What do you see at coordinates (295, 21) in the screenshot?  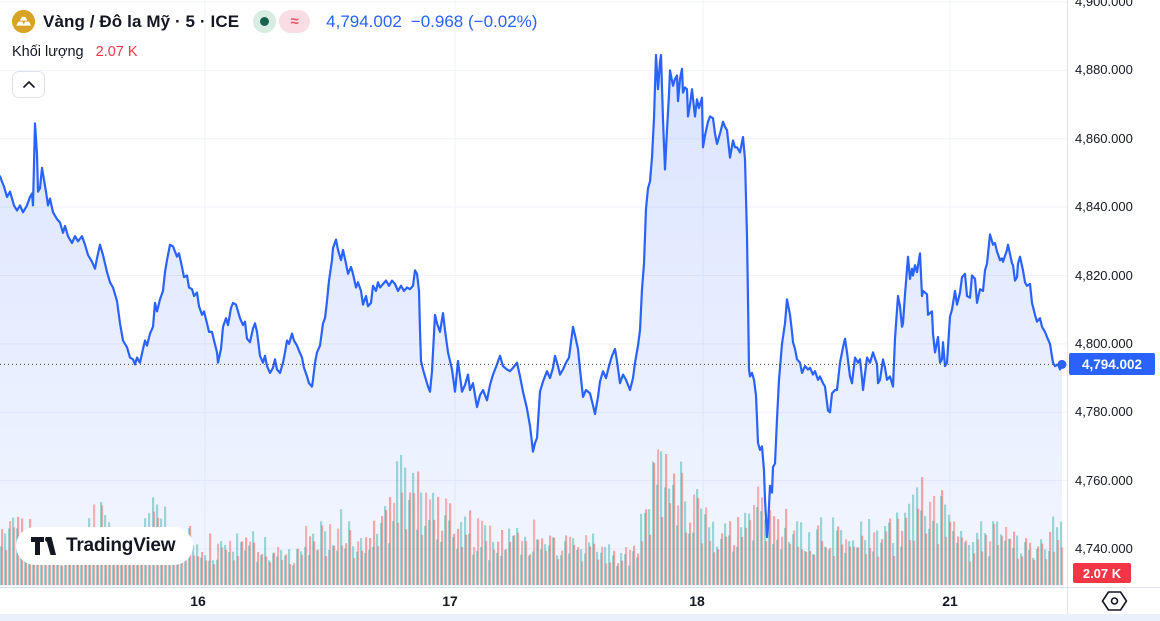 I see `approx-data-icon: ≈` at bounding box center [295, 21].